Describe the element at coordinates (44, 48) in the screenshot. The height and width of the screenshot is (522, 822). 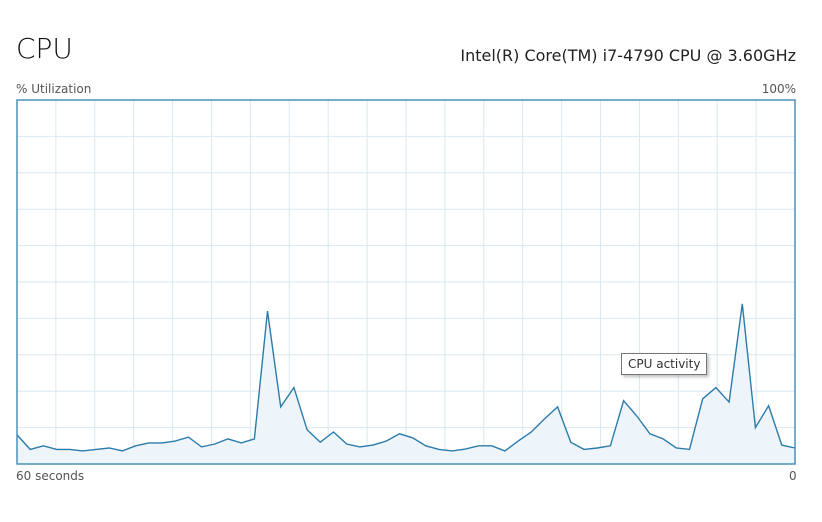
I see `page-title: CPU` at that location.